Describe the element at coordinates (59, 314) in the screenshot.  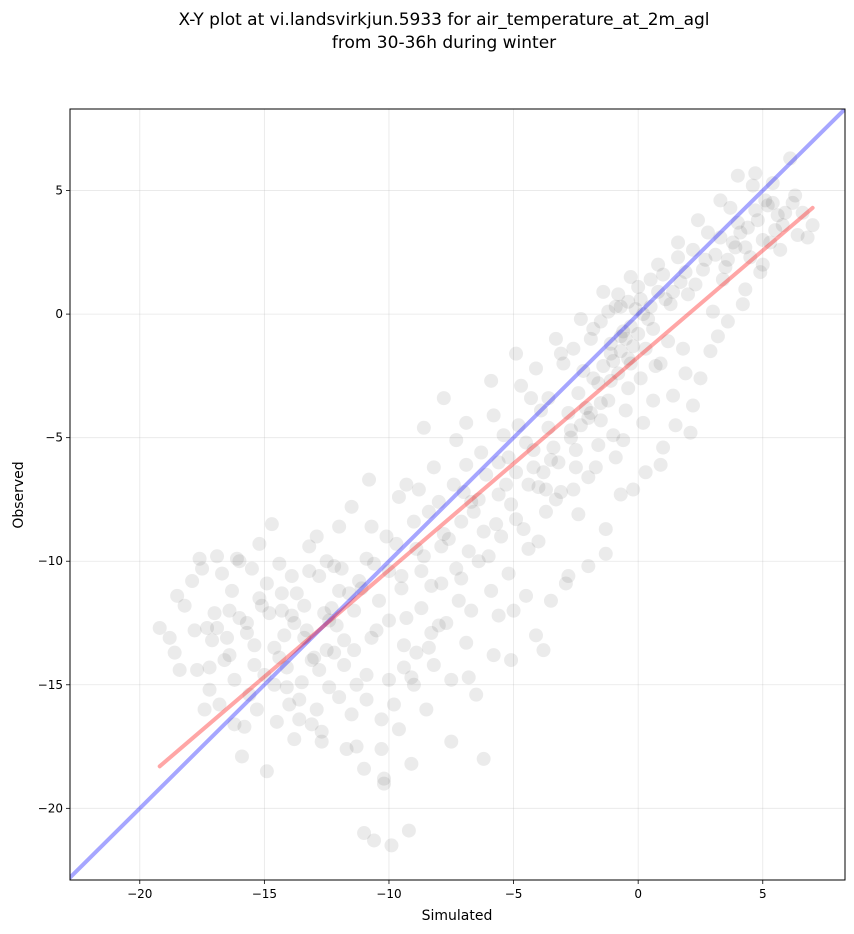
I see `y-tick-label: 0` at that location.